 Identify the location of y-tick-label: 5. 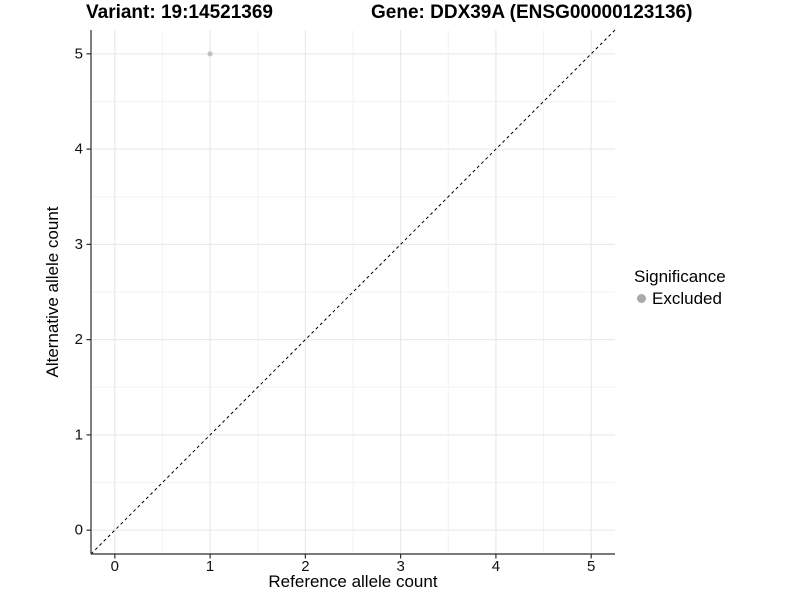
(79, 53).